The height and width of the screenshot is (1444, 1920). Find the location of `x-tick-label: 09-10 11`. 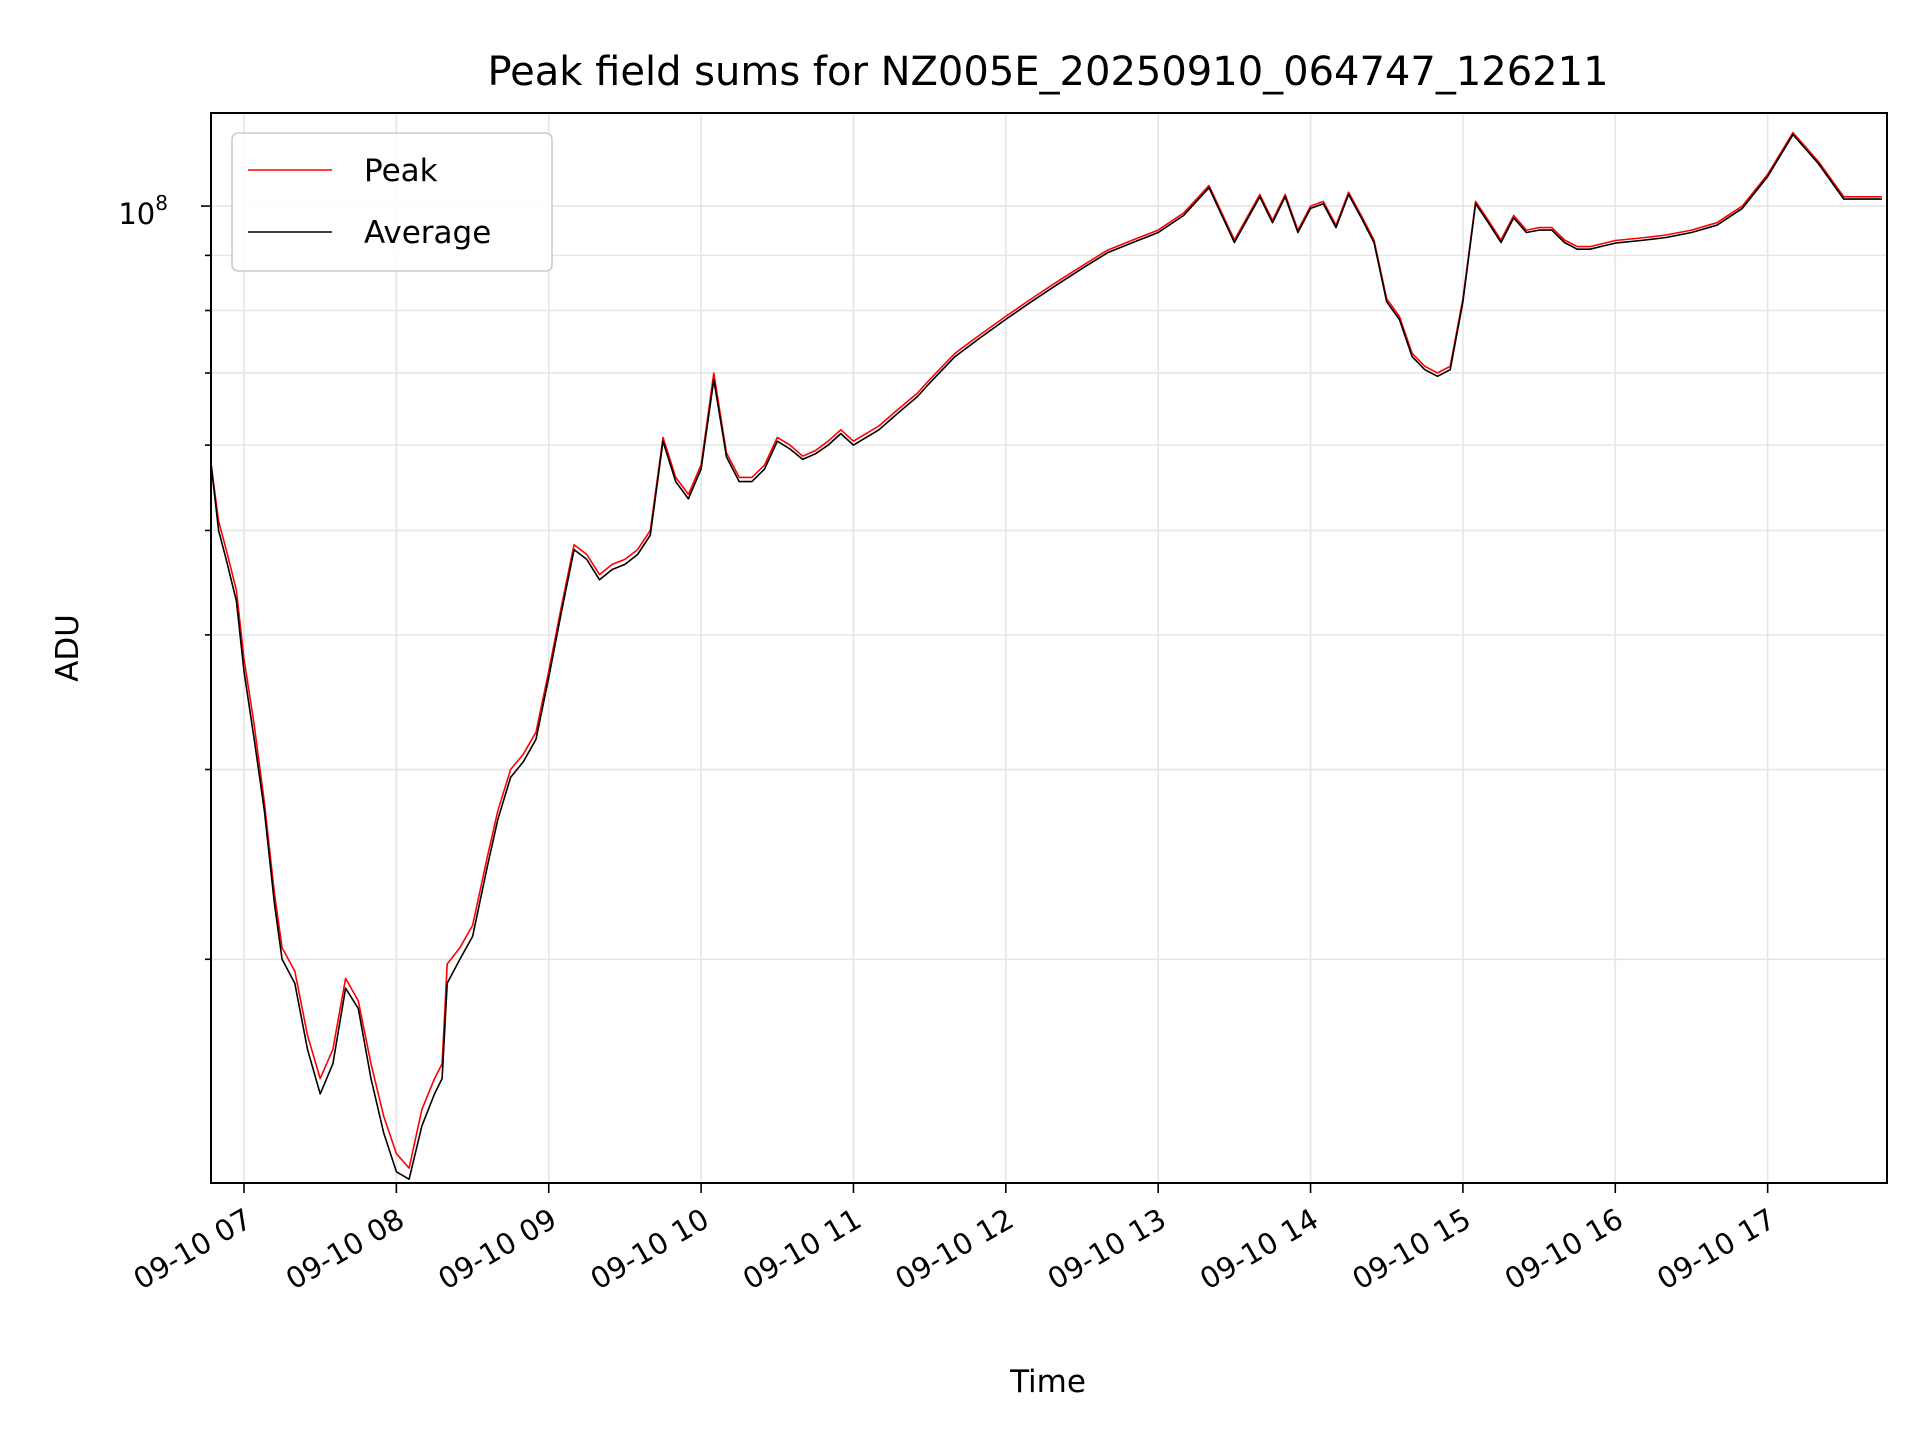

x-tick-label: 09-10 11 is located at coordinates (802, 1249).